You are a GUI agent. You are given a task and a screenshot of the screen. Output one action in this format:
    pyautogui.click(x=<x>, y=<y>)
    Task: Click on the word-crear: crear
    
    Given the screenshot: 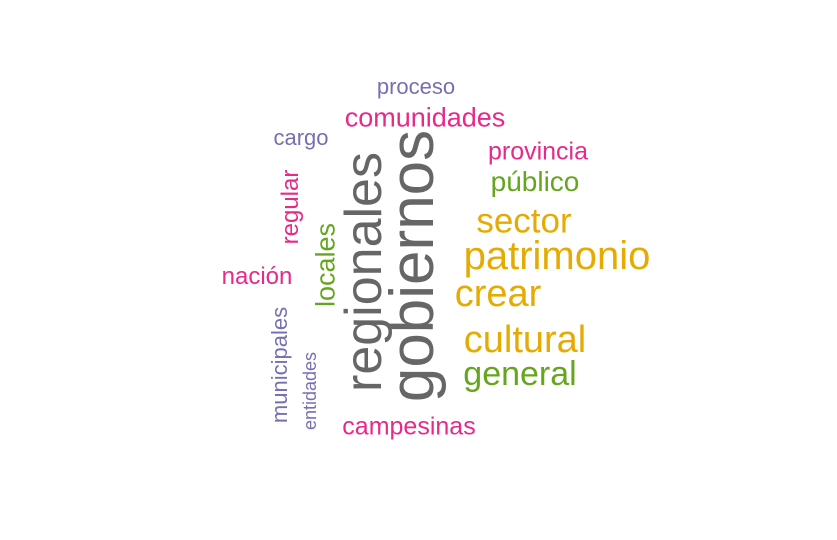 What is the action you would take?
    pyautogui.click(x=498, y=294)
    